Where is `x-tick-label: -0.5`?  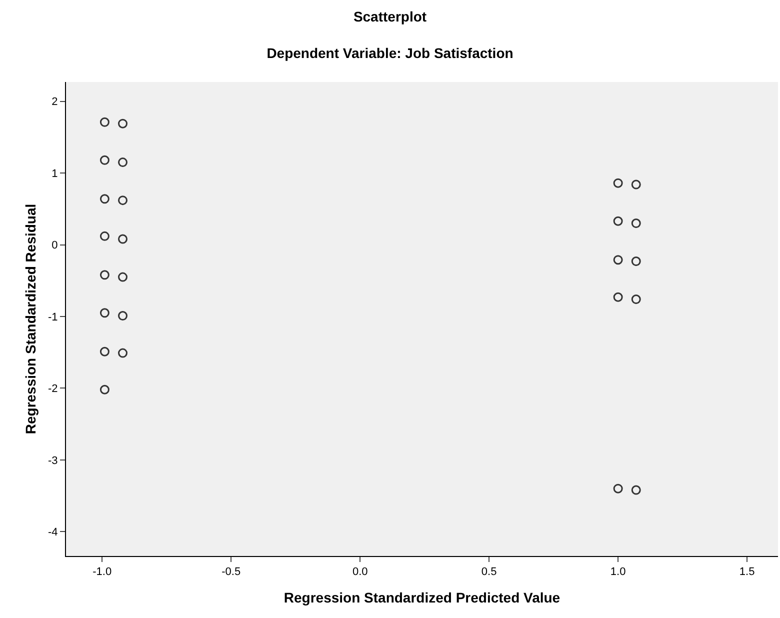
x-tick-label: -0.5 is located at coordinates (231, 572).